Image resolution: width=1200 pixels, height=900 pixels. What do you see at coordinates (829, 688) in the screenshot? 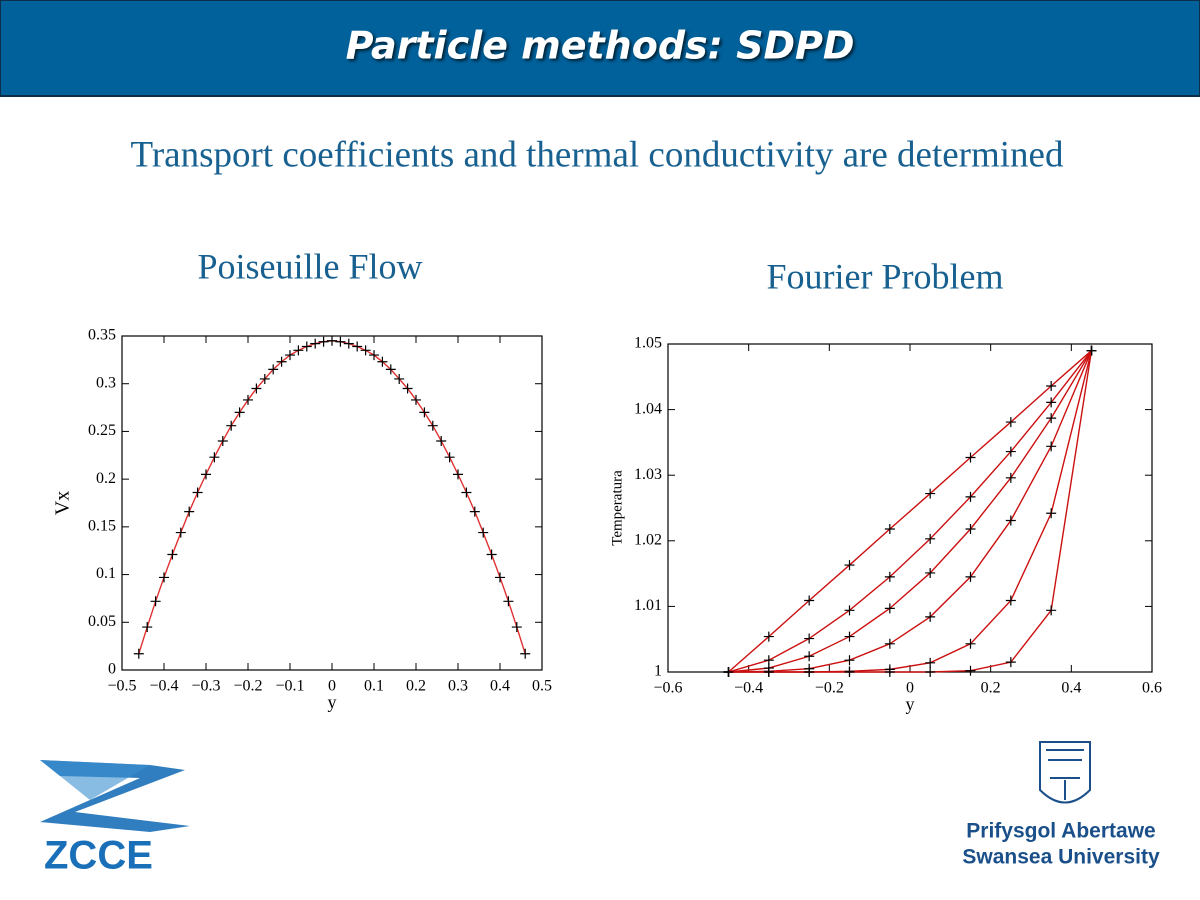
I see `x-tick-label: −0.2` at bounding box center [829, 688].